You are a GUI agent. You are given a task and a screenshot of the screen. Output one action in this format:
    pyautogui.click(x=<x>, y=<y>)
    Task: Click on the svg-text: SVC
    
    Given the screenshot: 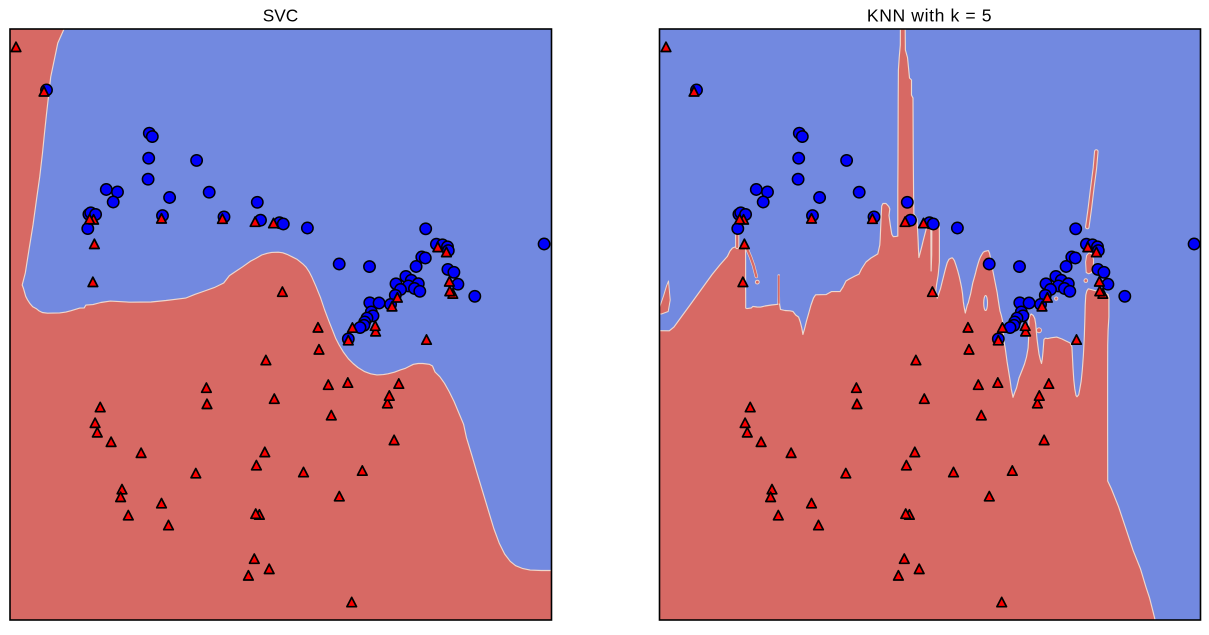 What is the action you would take?
    pyautogui.click(x=281, y=16)
    